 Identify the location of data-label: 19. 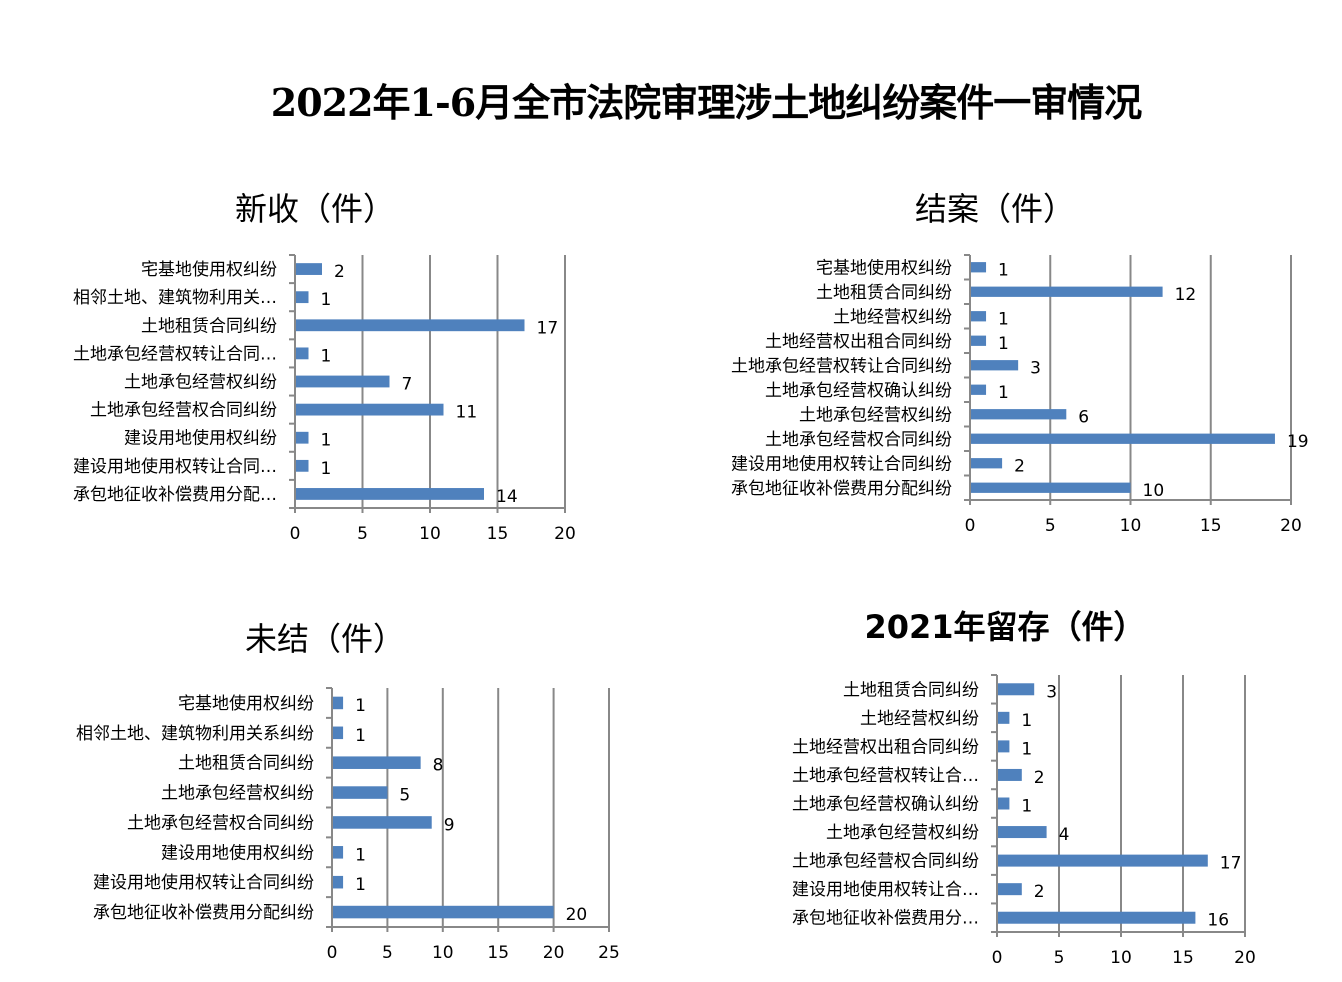
(1298, 442).